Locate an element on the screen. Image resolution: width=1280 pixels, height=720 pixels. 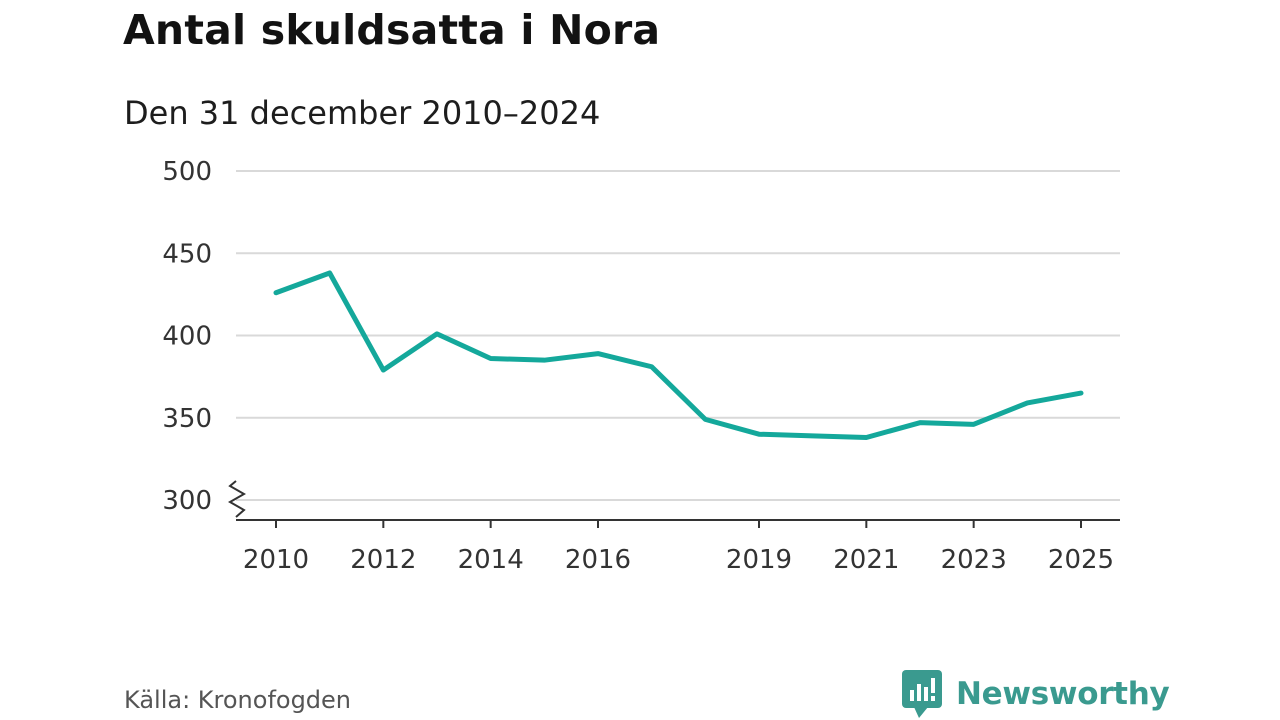
axis-break-line is located at coordinates (237, 499).